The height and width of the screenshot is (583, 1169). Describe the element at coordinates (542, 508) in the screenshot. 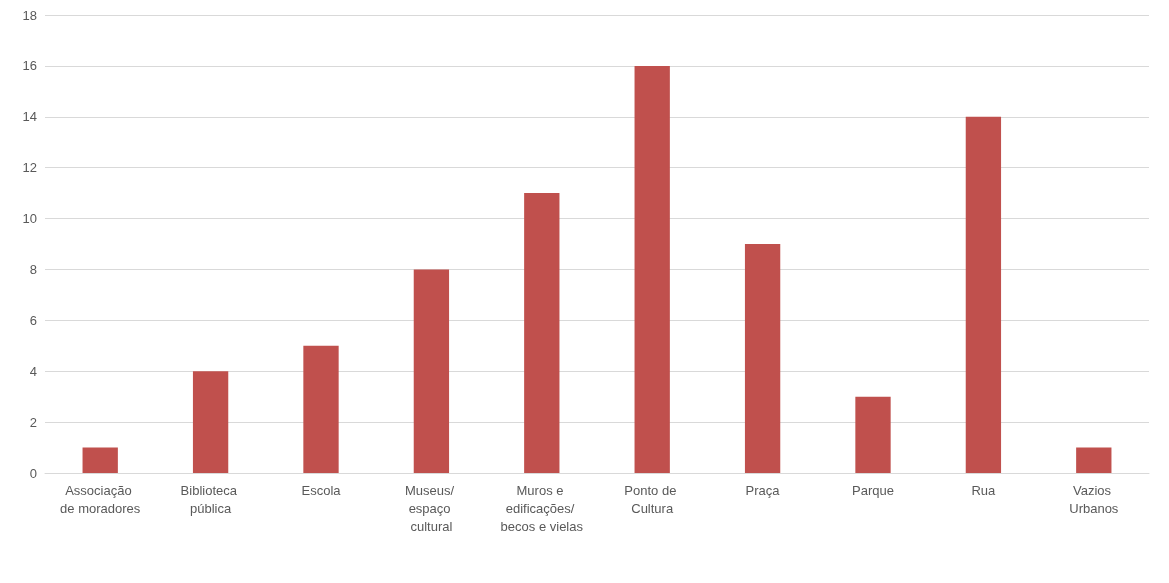

I see `x-tick-label: Muros e edificações/ becos e vielas` at that location.